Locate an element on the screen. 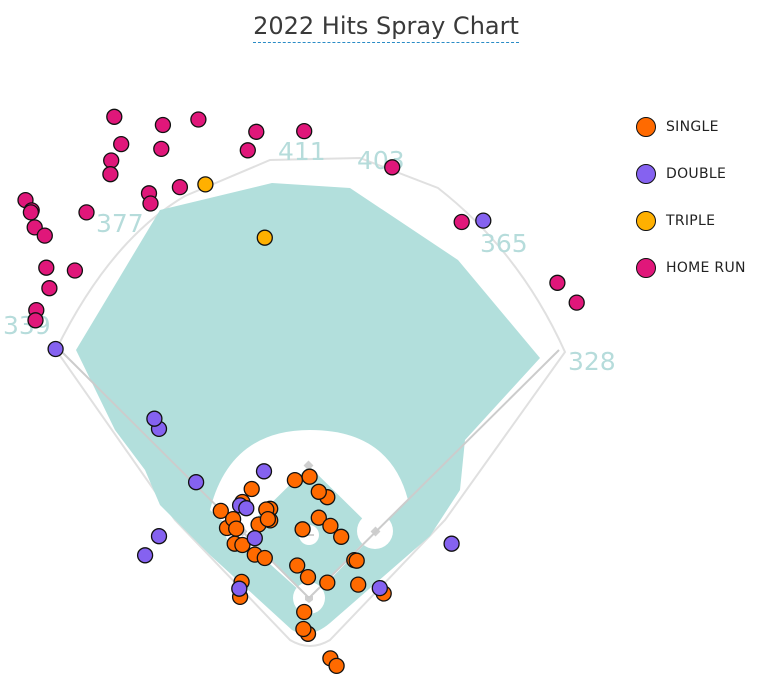 This screenshot has width=772, height=683. distance-label-left: 339 is located at coordinates (27, 325).